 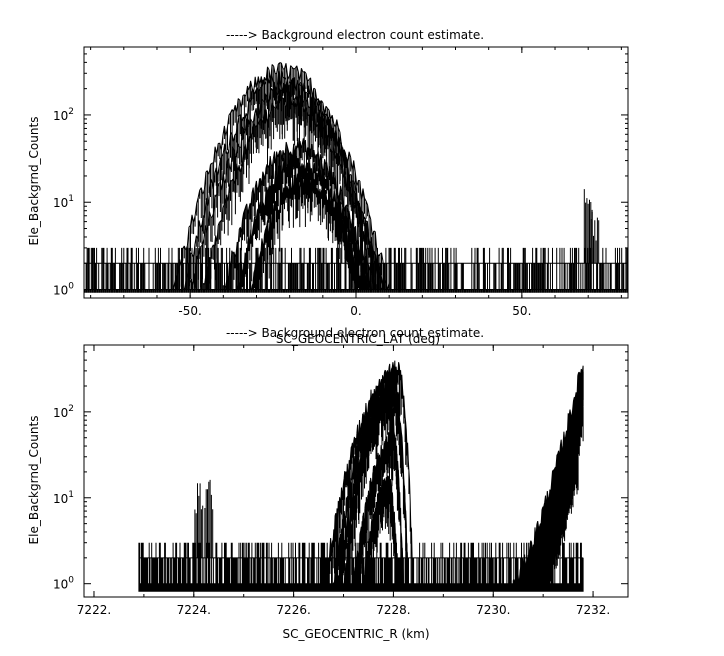 What do you see at coordinates (355, 311) in the screenshot?
I see `x-tick-label: 0.` at bounding box center [355, 311].